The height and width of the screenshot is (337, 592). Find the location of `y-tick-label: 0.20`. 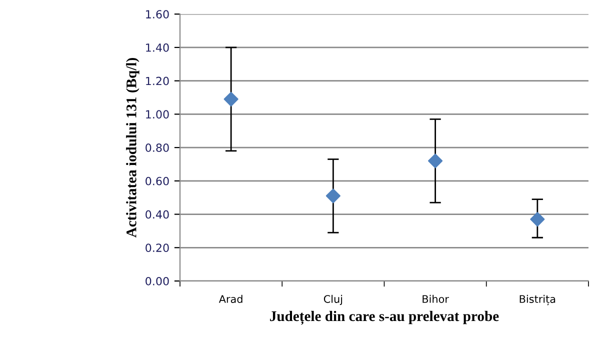

y-tick-label: 0.20 is located at coordinates (157, 248).